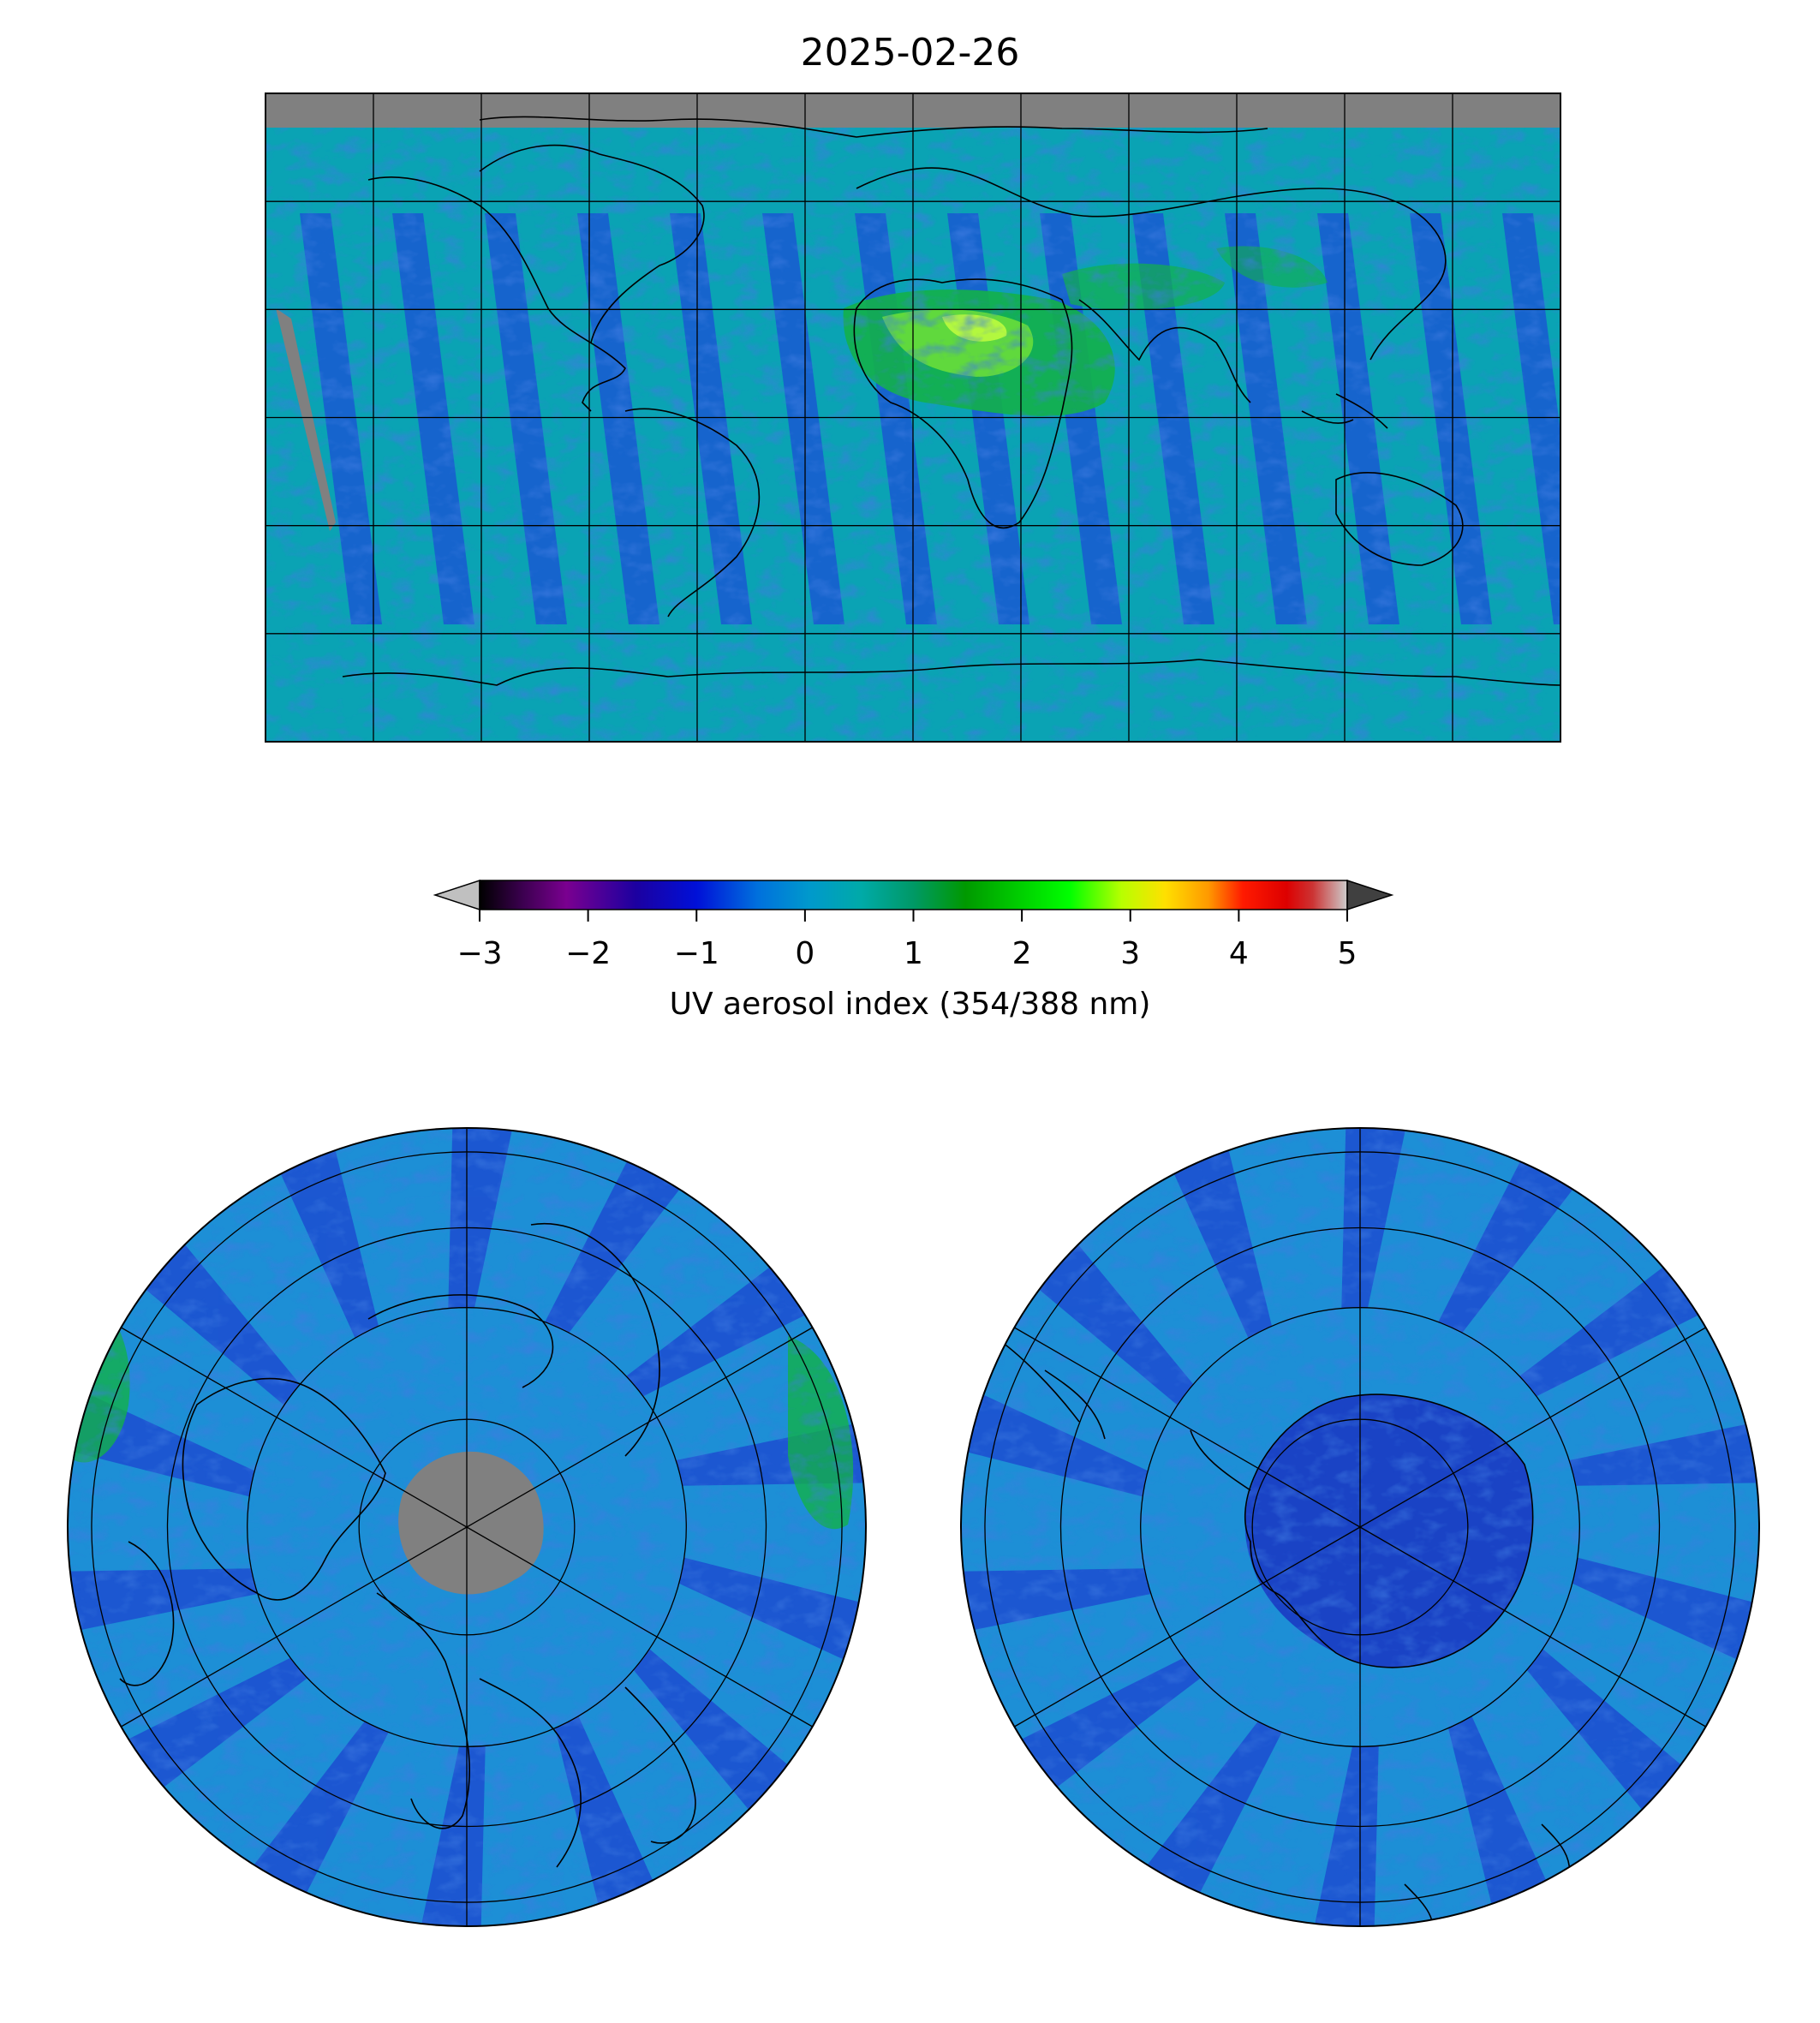  I want to click on colorbar-tick-label: 4, so click(1238, 953).